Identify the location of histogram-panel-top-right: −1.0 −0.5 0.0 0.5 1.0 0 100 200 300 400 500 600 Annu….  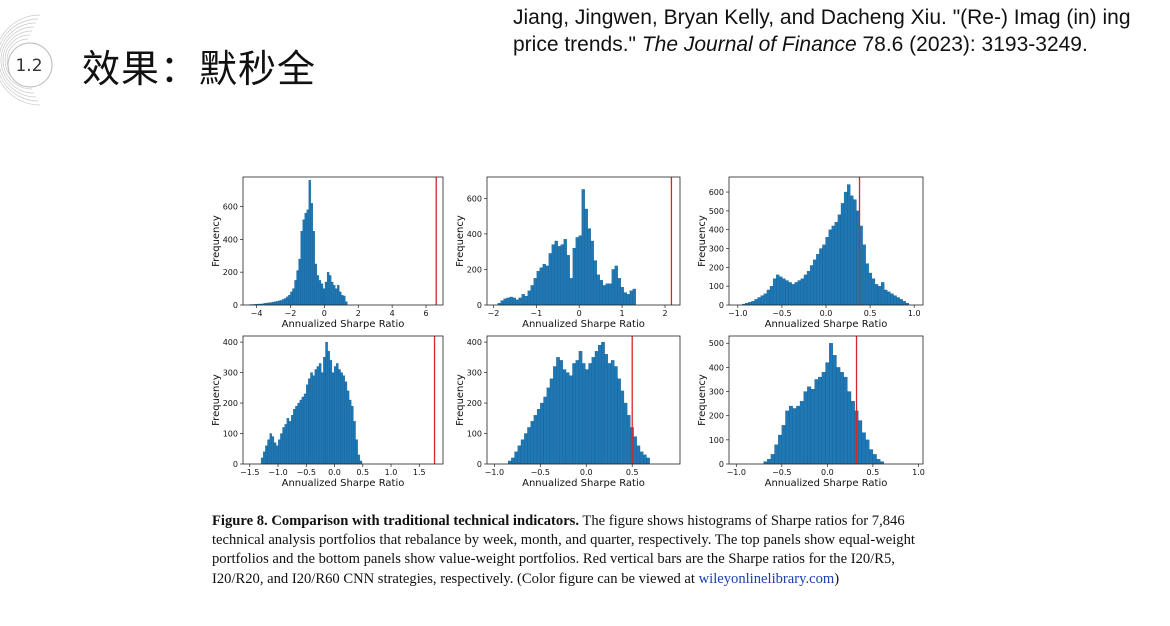
(810, 253).